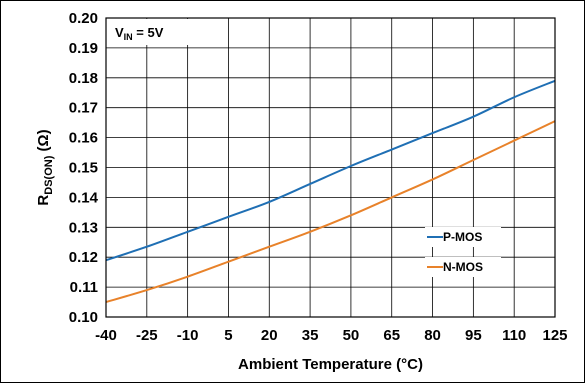 This screenshot has width=585, height=383. I want to click on x-tick-label: -40, so click(106, 335).